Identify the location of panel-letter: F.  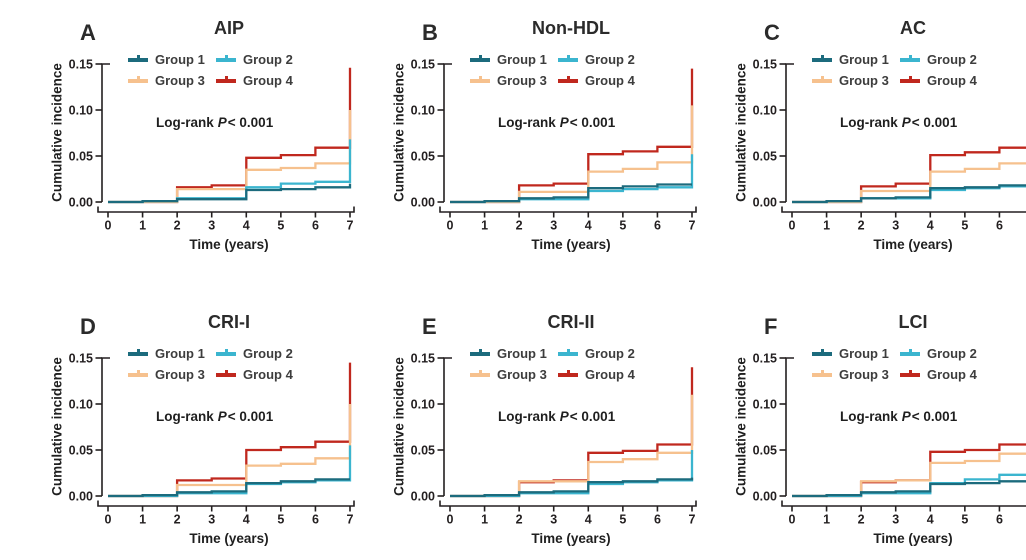
(771, 326).